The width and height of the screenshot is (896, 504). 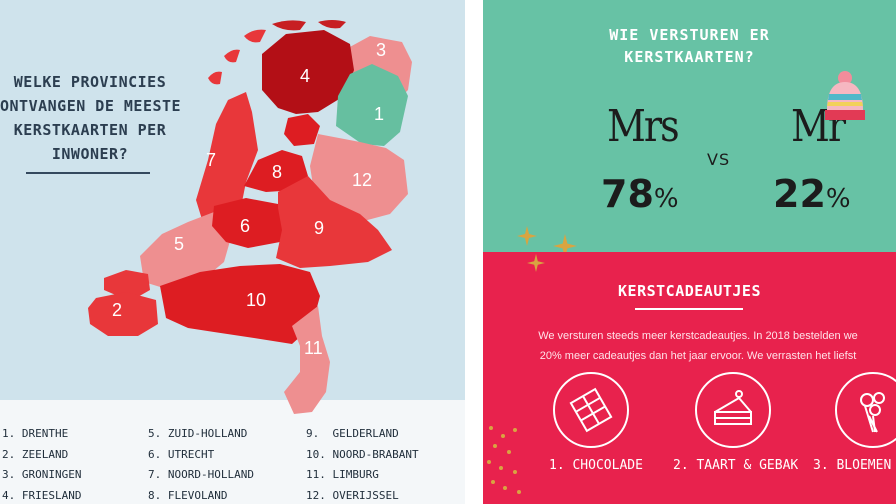 I want to click on title-line: WIE VERSTUREN ER, so click(x=689, y=35).